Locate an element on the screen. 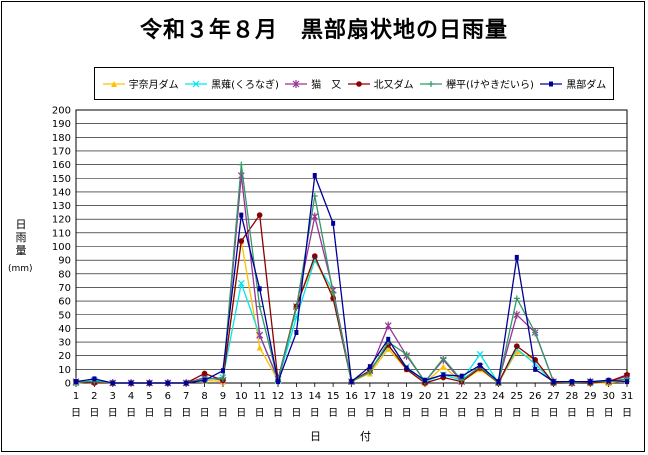 This screenshot has width=648, height=455. x-tick-label: 19 is located at coordinates (406, 396).